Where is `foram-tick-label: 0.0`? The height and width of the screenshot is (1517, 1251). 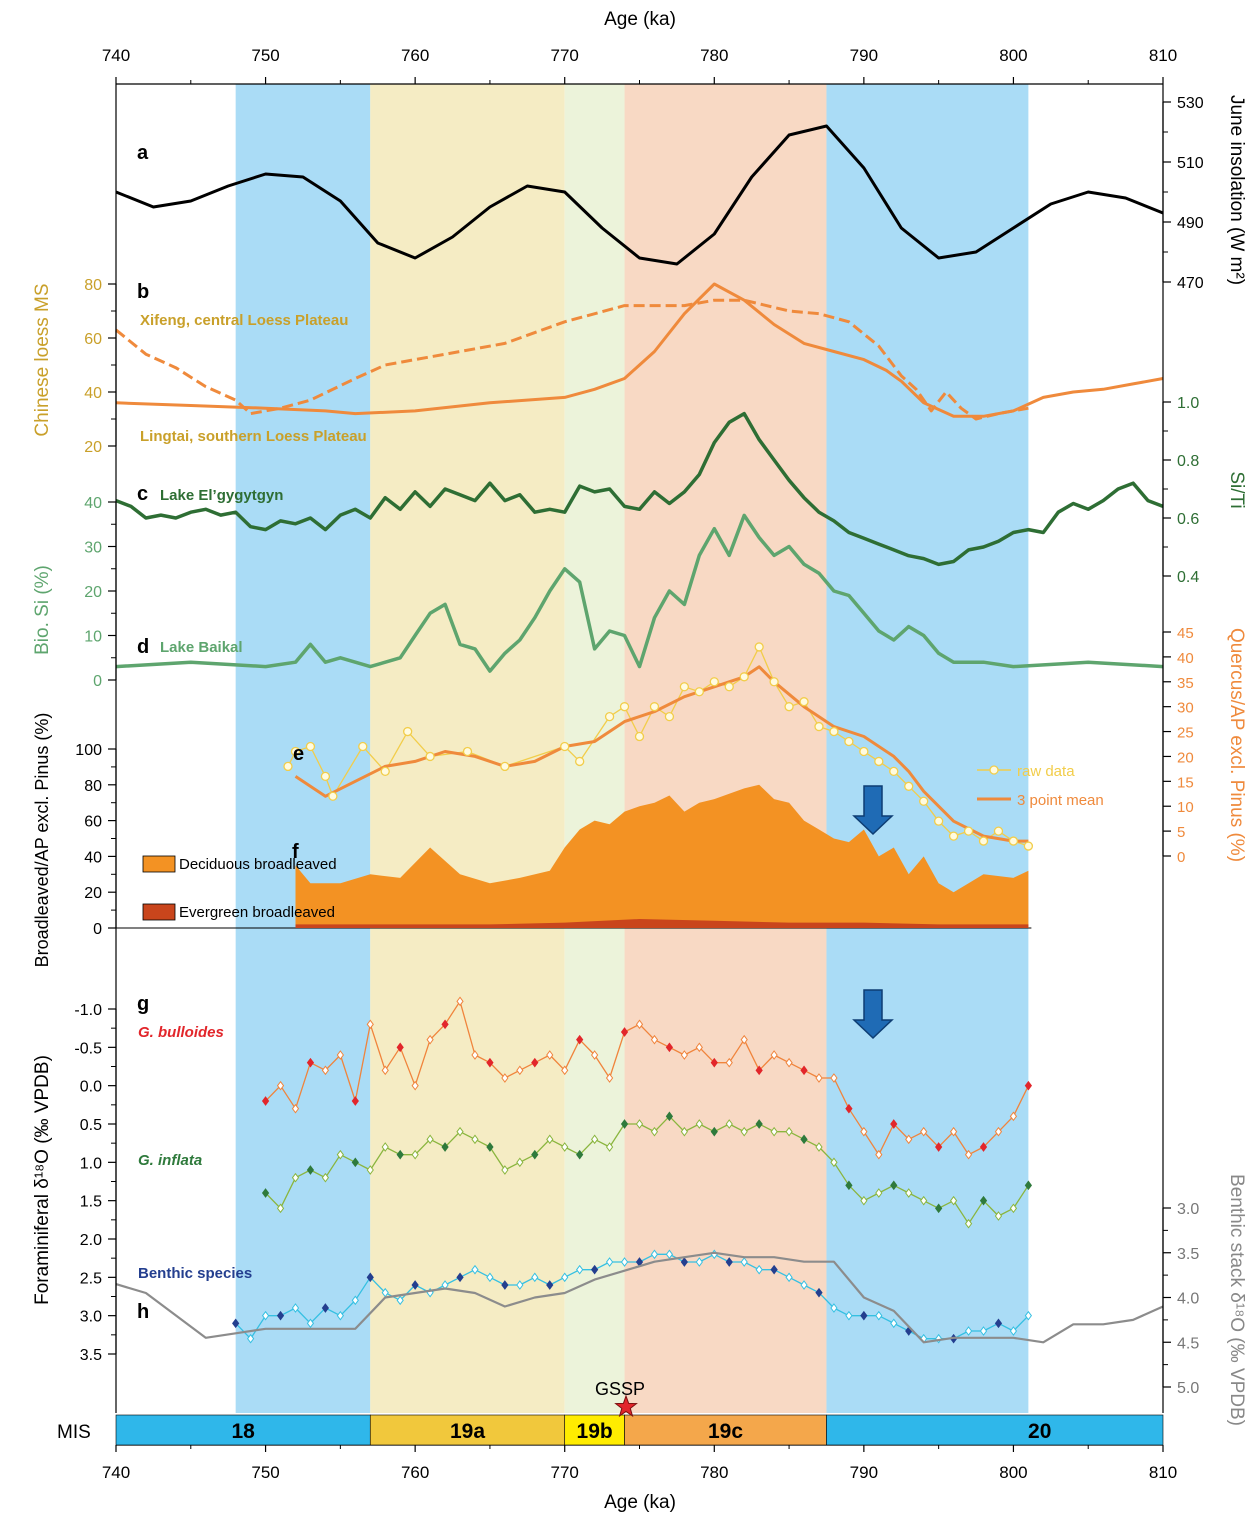
foram-tick-label: 0.0 is located at coordinates (91, 1087).